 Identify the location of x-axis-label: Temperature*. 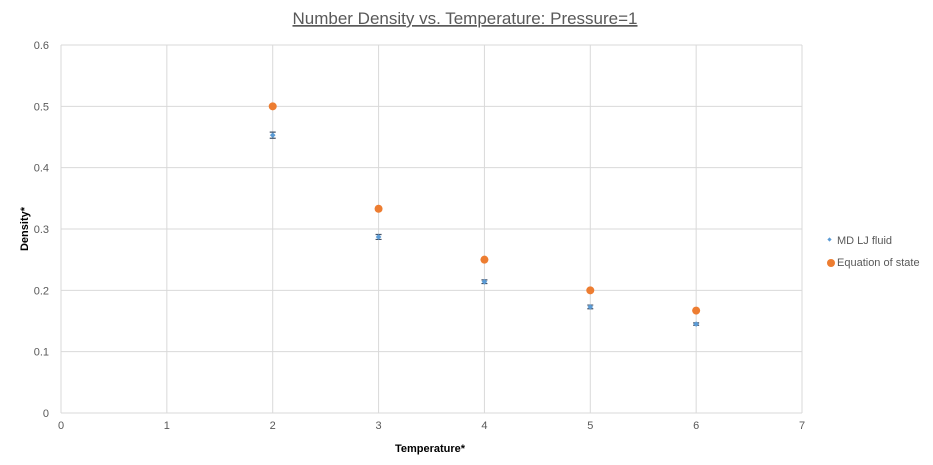
(430, 449).